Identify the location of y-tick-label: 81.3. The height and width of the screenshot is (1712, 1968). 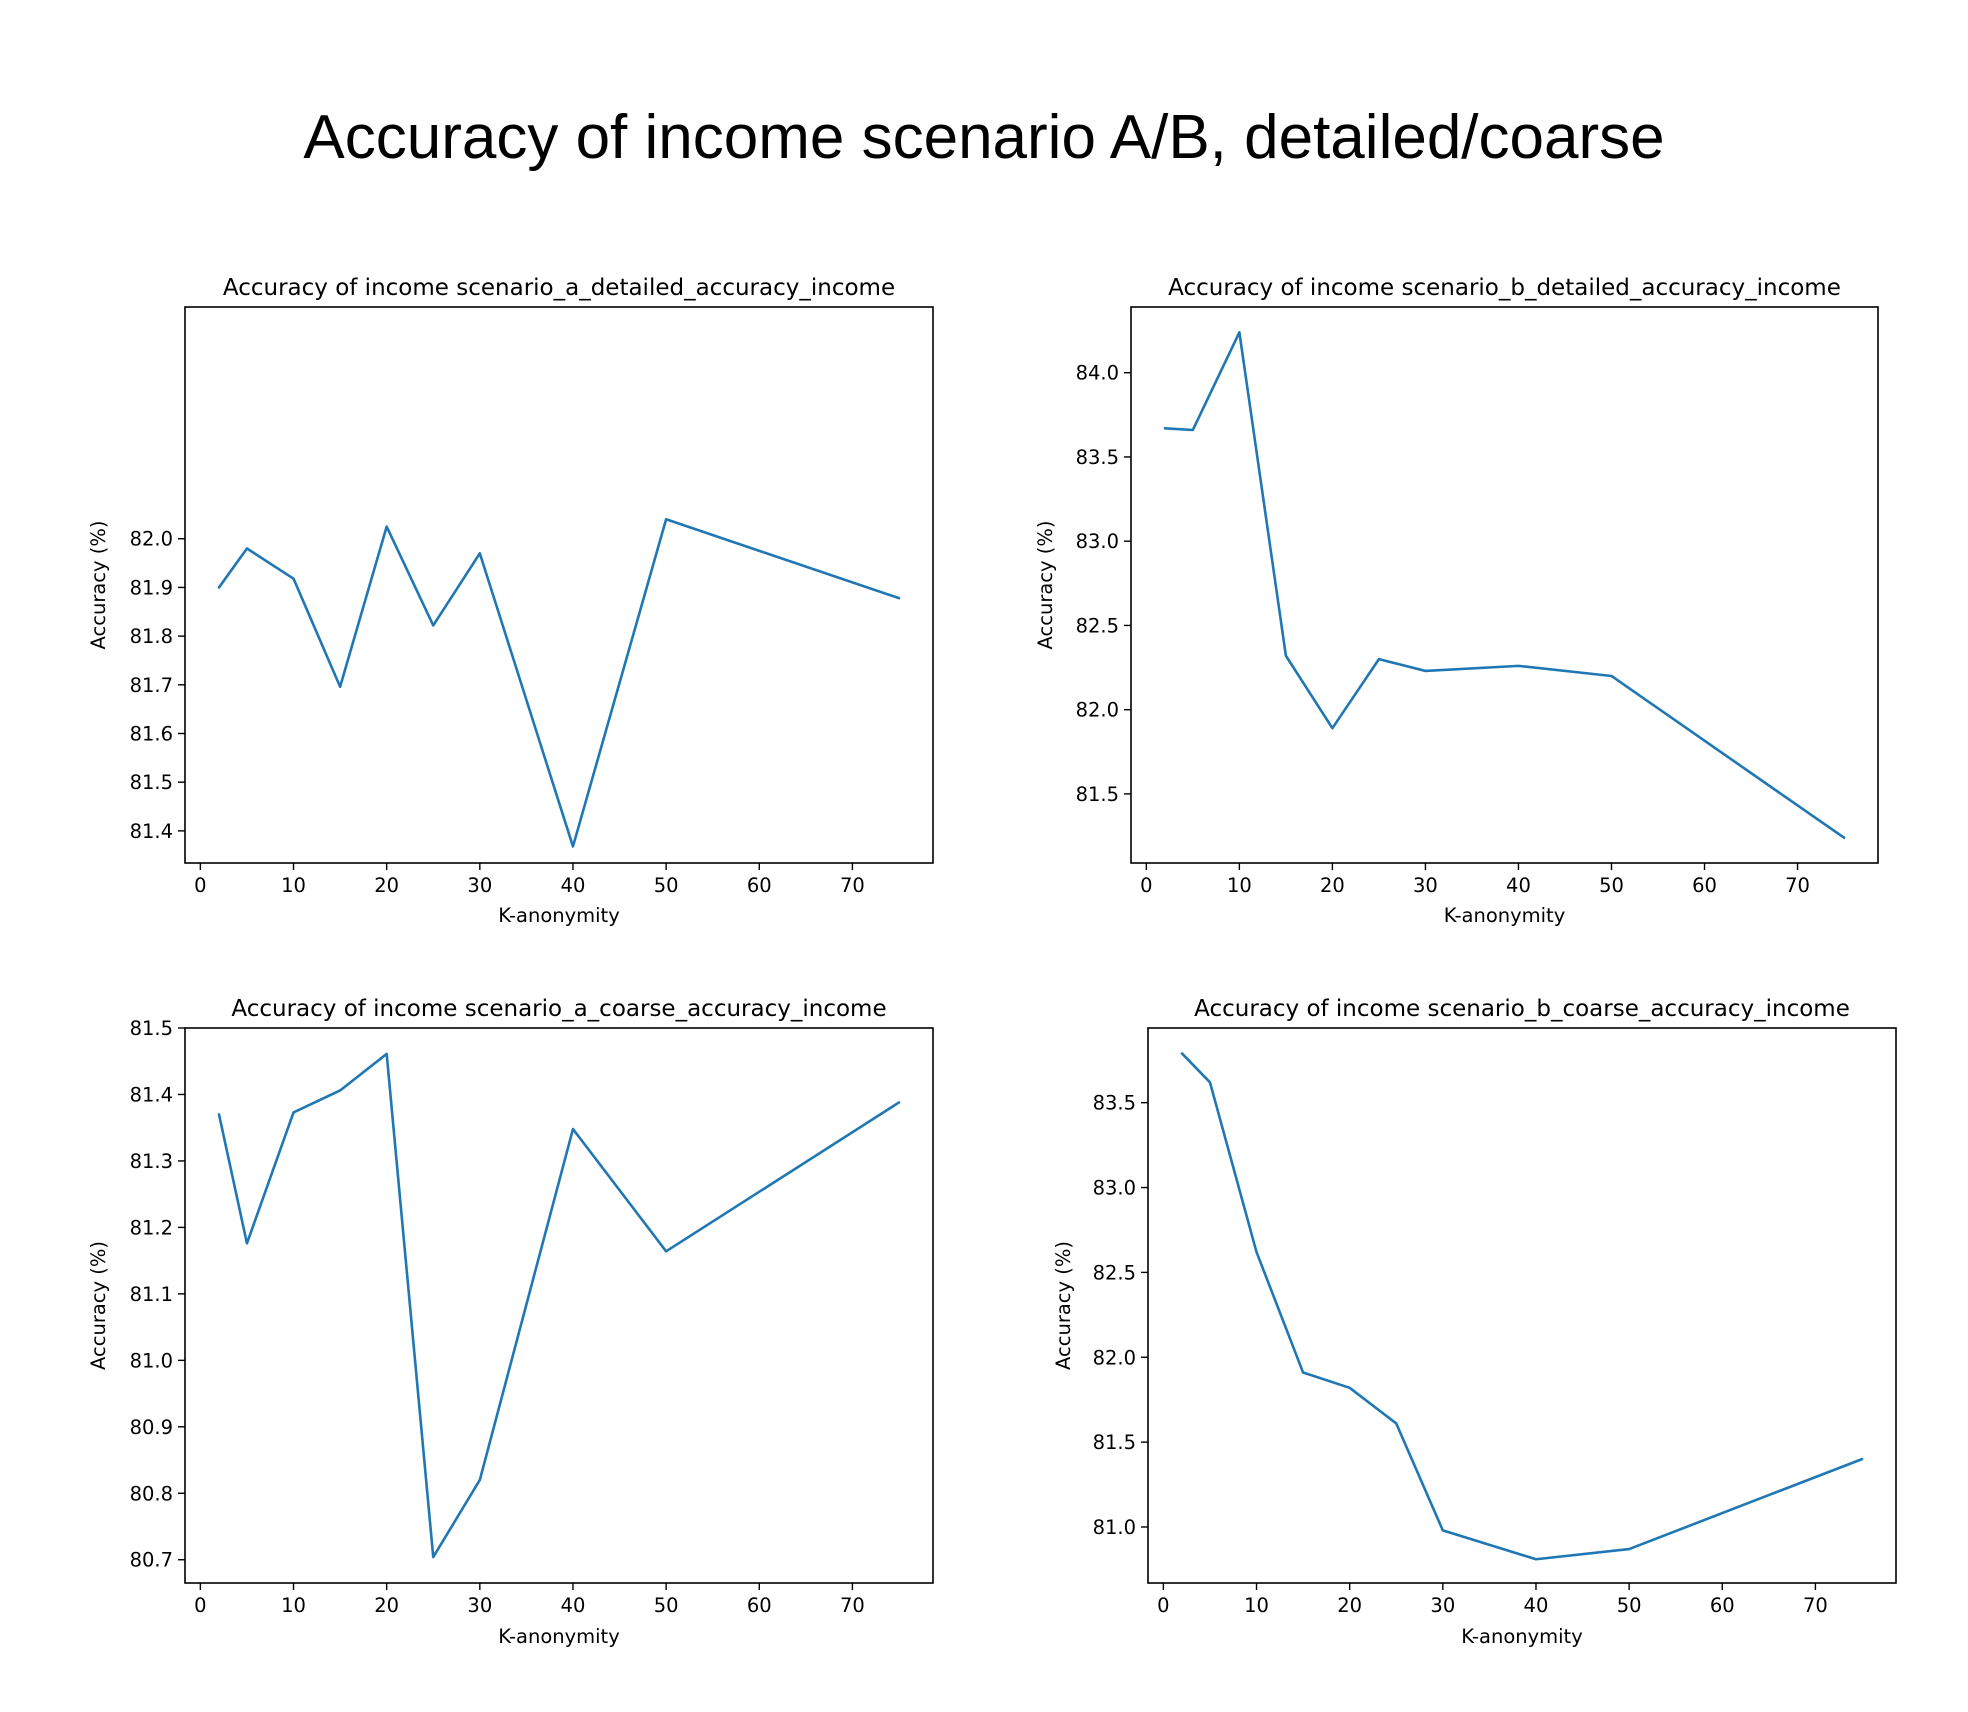
(151, 1161).